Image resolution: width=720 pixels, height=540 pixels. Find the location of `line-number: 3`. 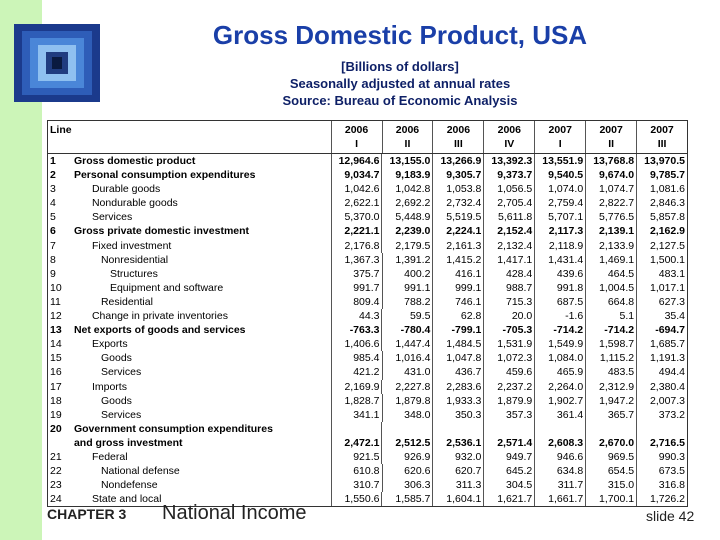

line-number: 3 is located at coordinates (53, 189).